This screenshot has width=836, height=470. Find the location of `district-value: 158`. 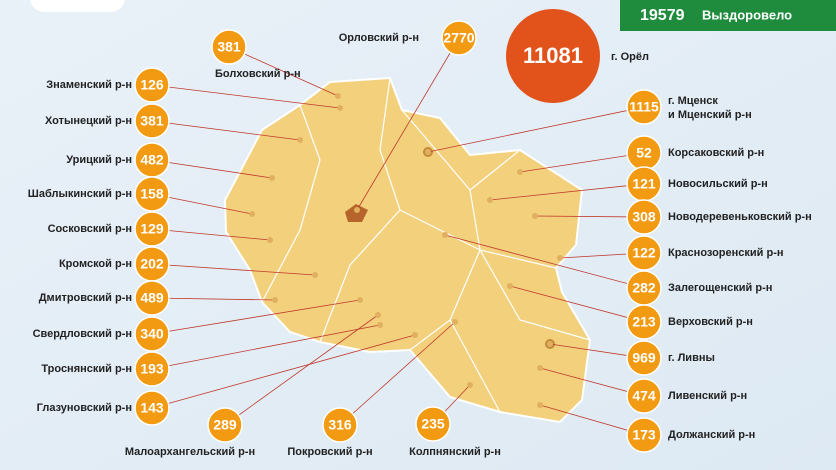

district-value: 158 is located at coordinates (152, 194).